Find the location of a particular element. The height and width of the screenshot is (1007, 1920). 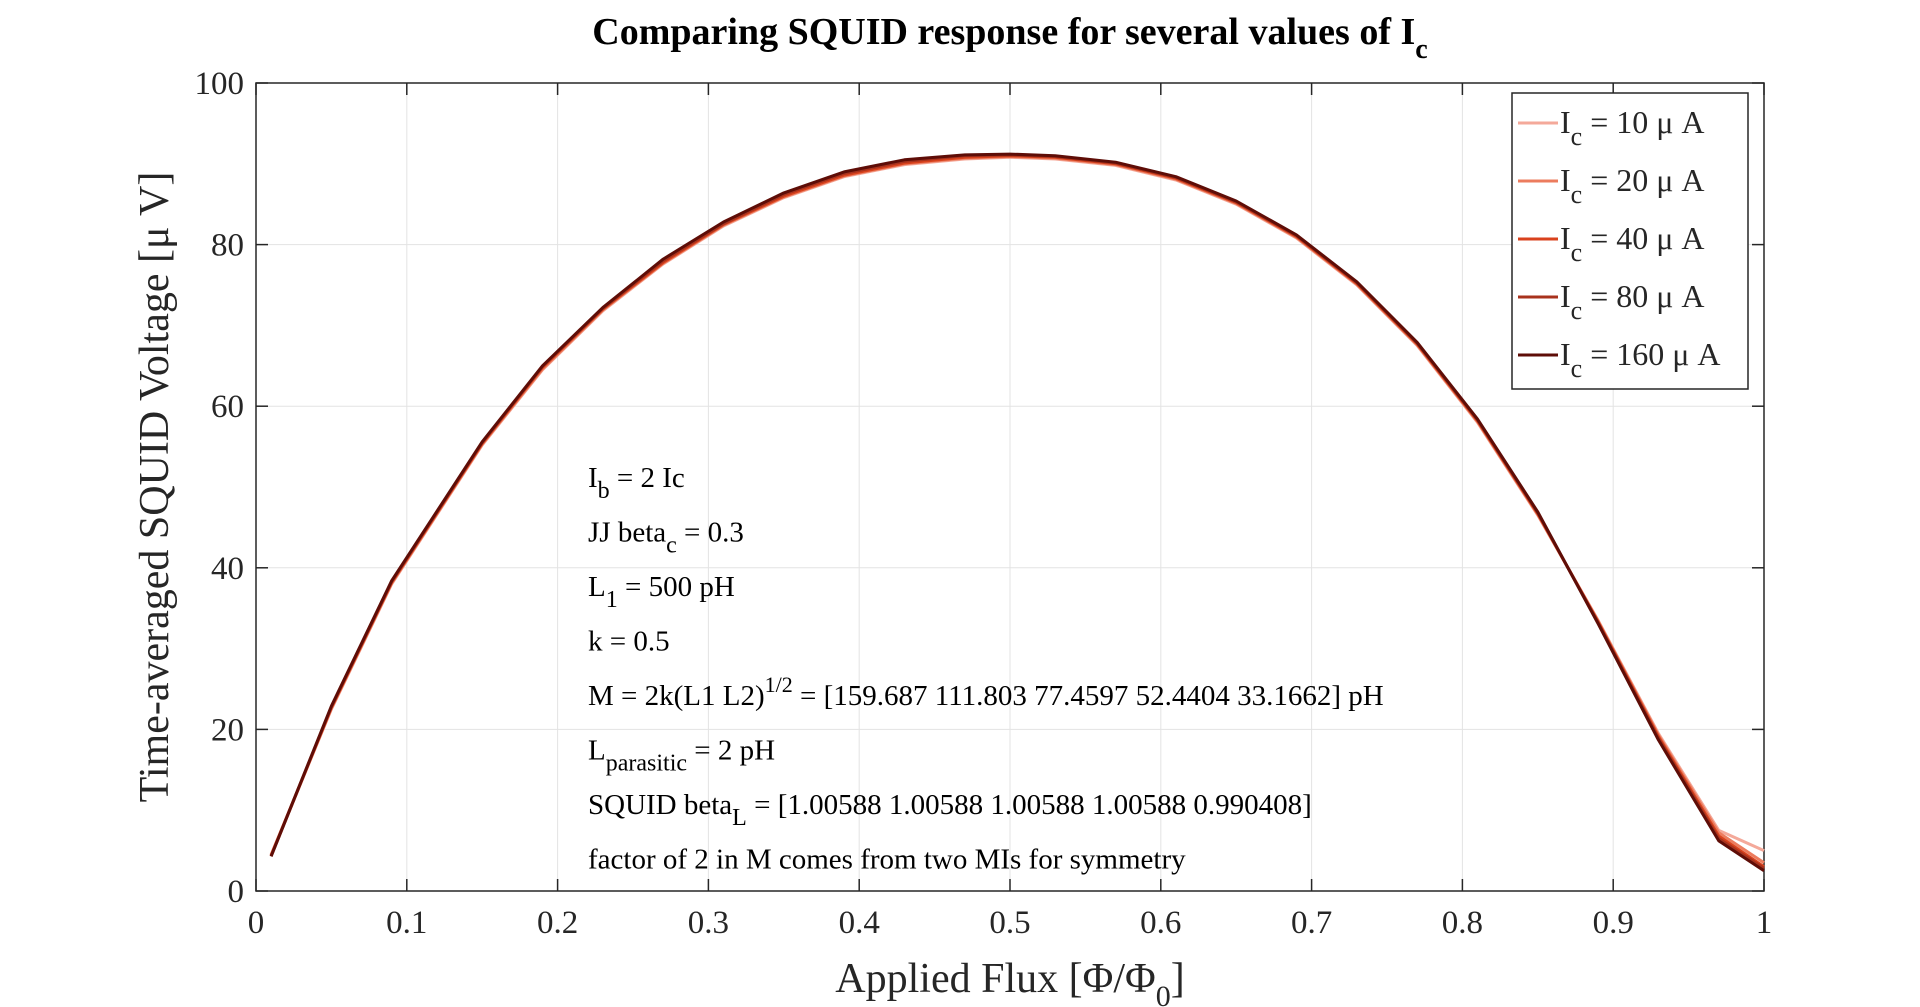

annotation-line: k = 0.5 is located at coordinates (629, 642).